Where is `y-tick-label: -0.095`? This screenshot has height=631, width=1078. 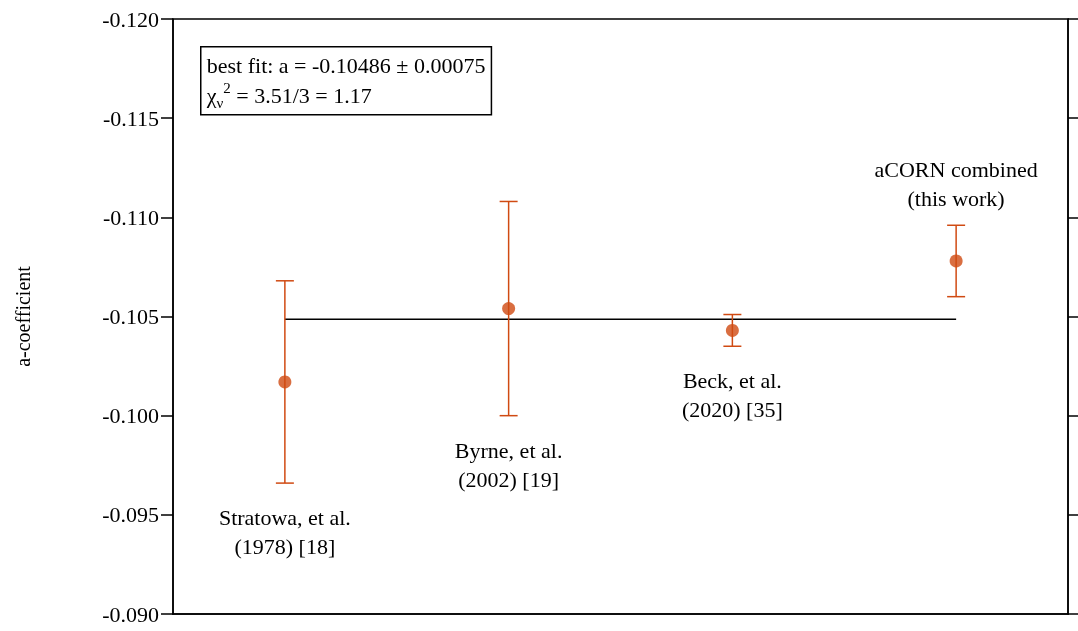
y-tick-label: -0.095 is located at coordinates (130, 515).